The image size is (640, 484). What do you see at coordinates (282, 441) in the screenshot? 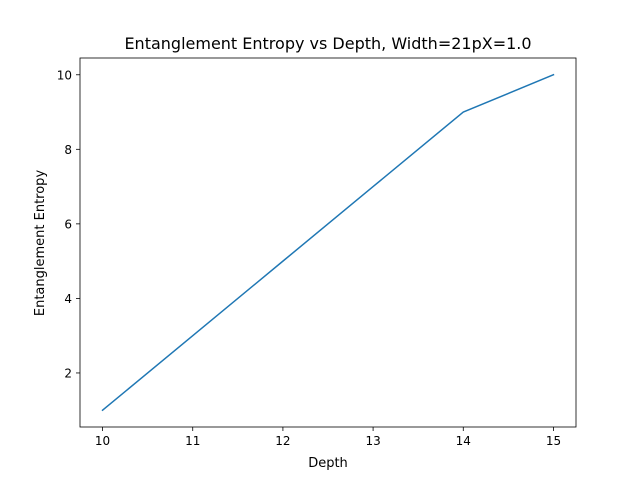
I see `x-tick-label-12: 12` at bounding box center [282, 441].